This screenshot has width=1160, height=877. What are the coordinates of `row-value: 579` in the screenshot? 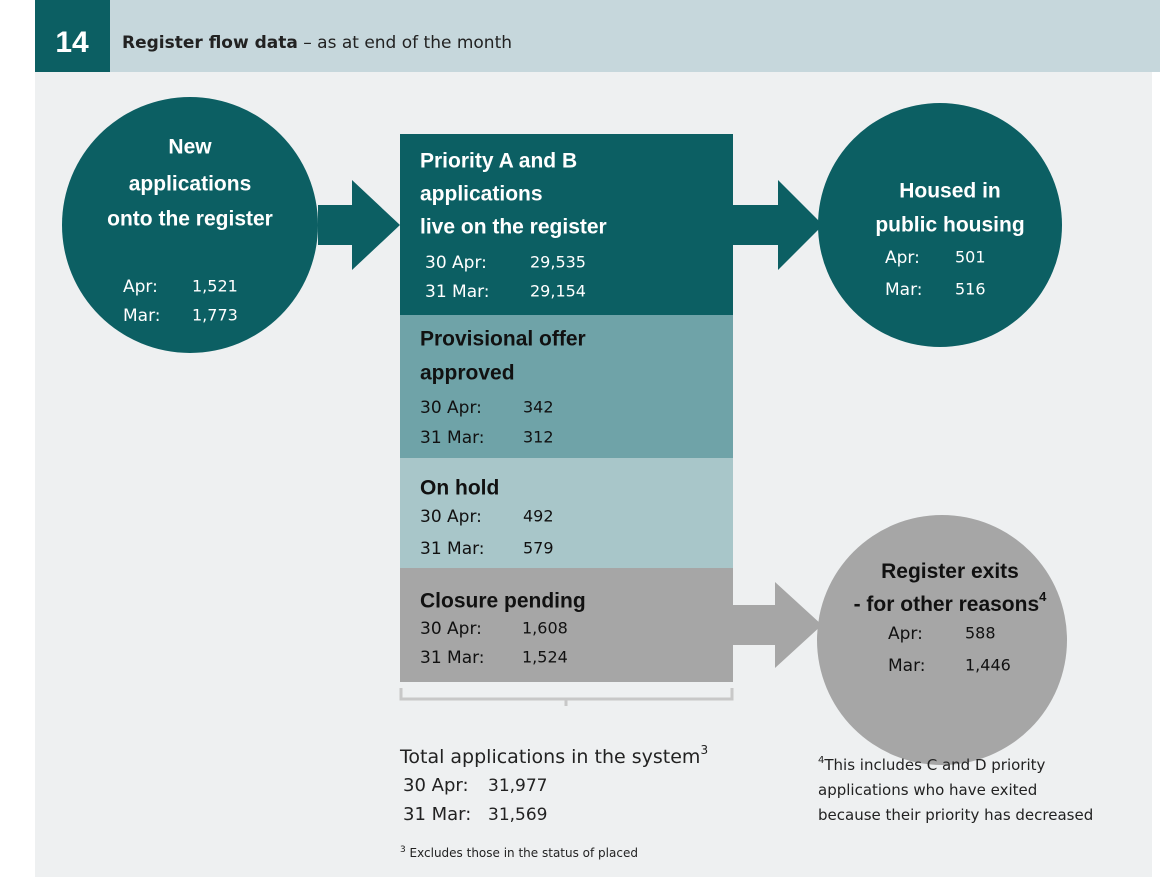 It's located at (538, 548).